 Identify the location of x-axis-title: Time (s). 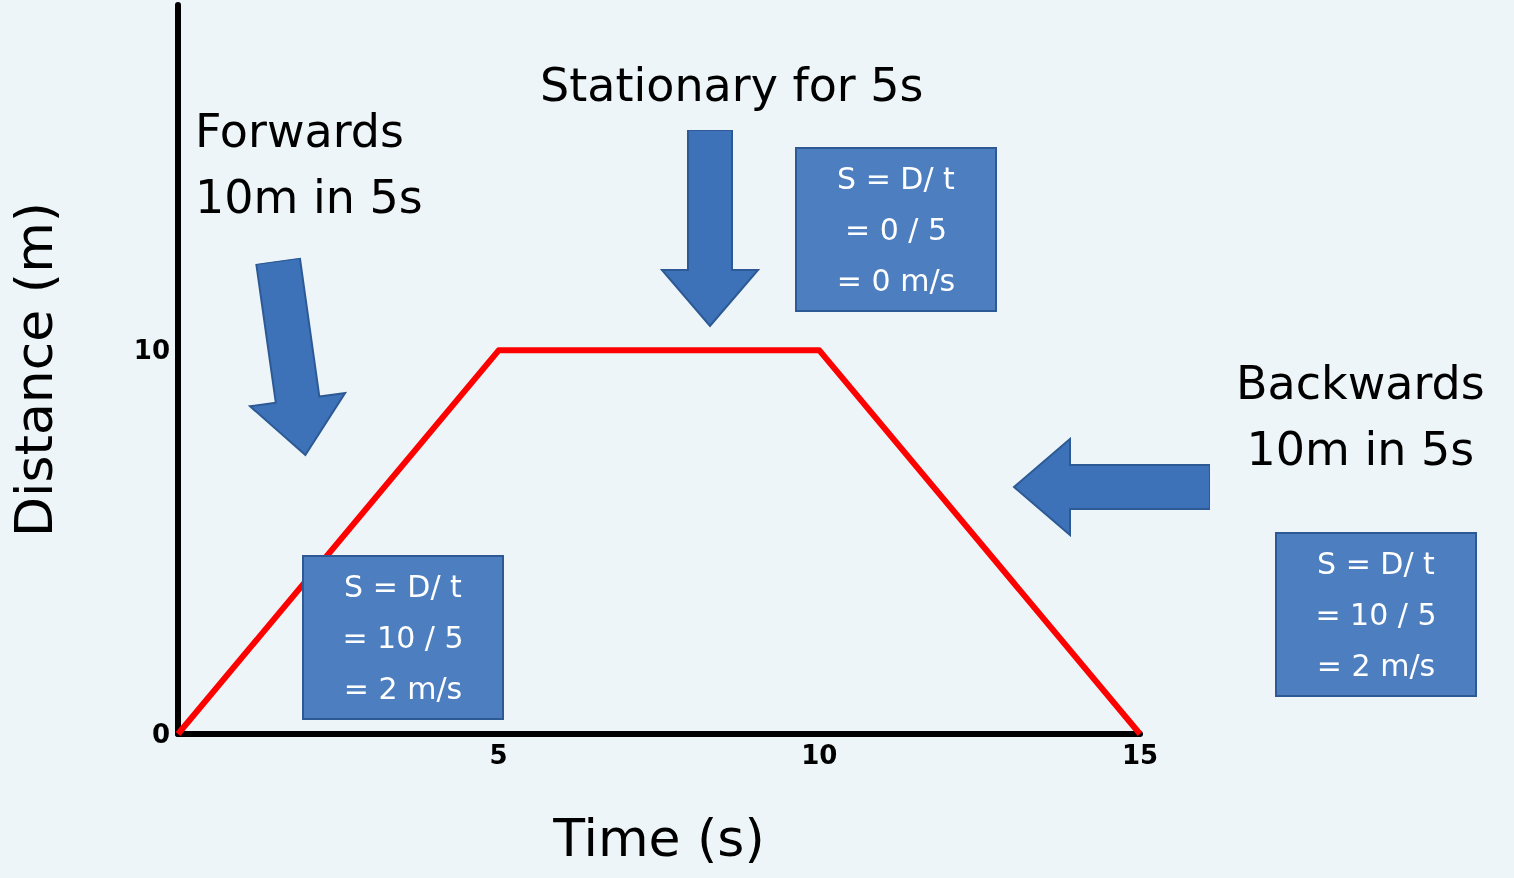
(658, 838).